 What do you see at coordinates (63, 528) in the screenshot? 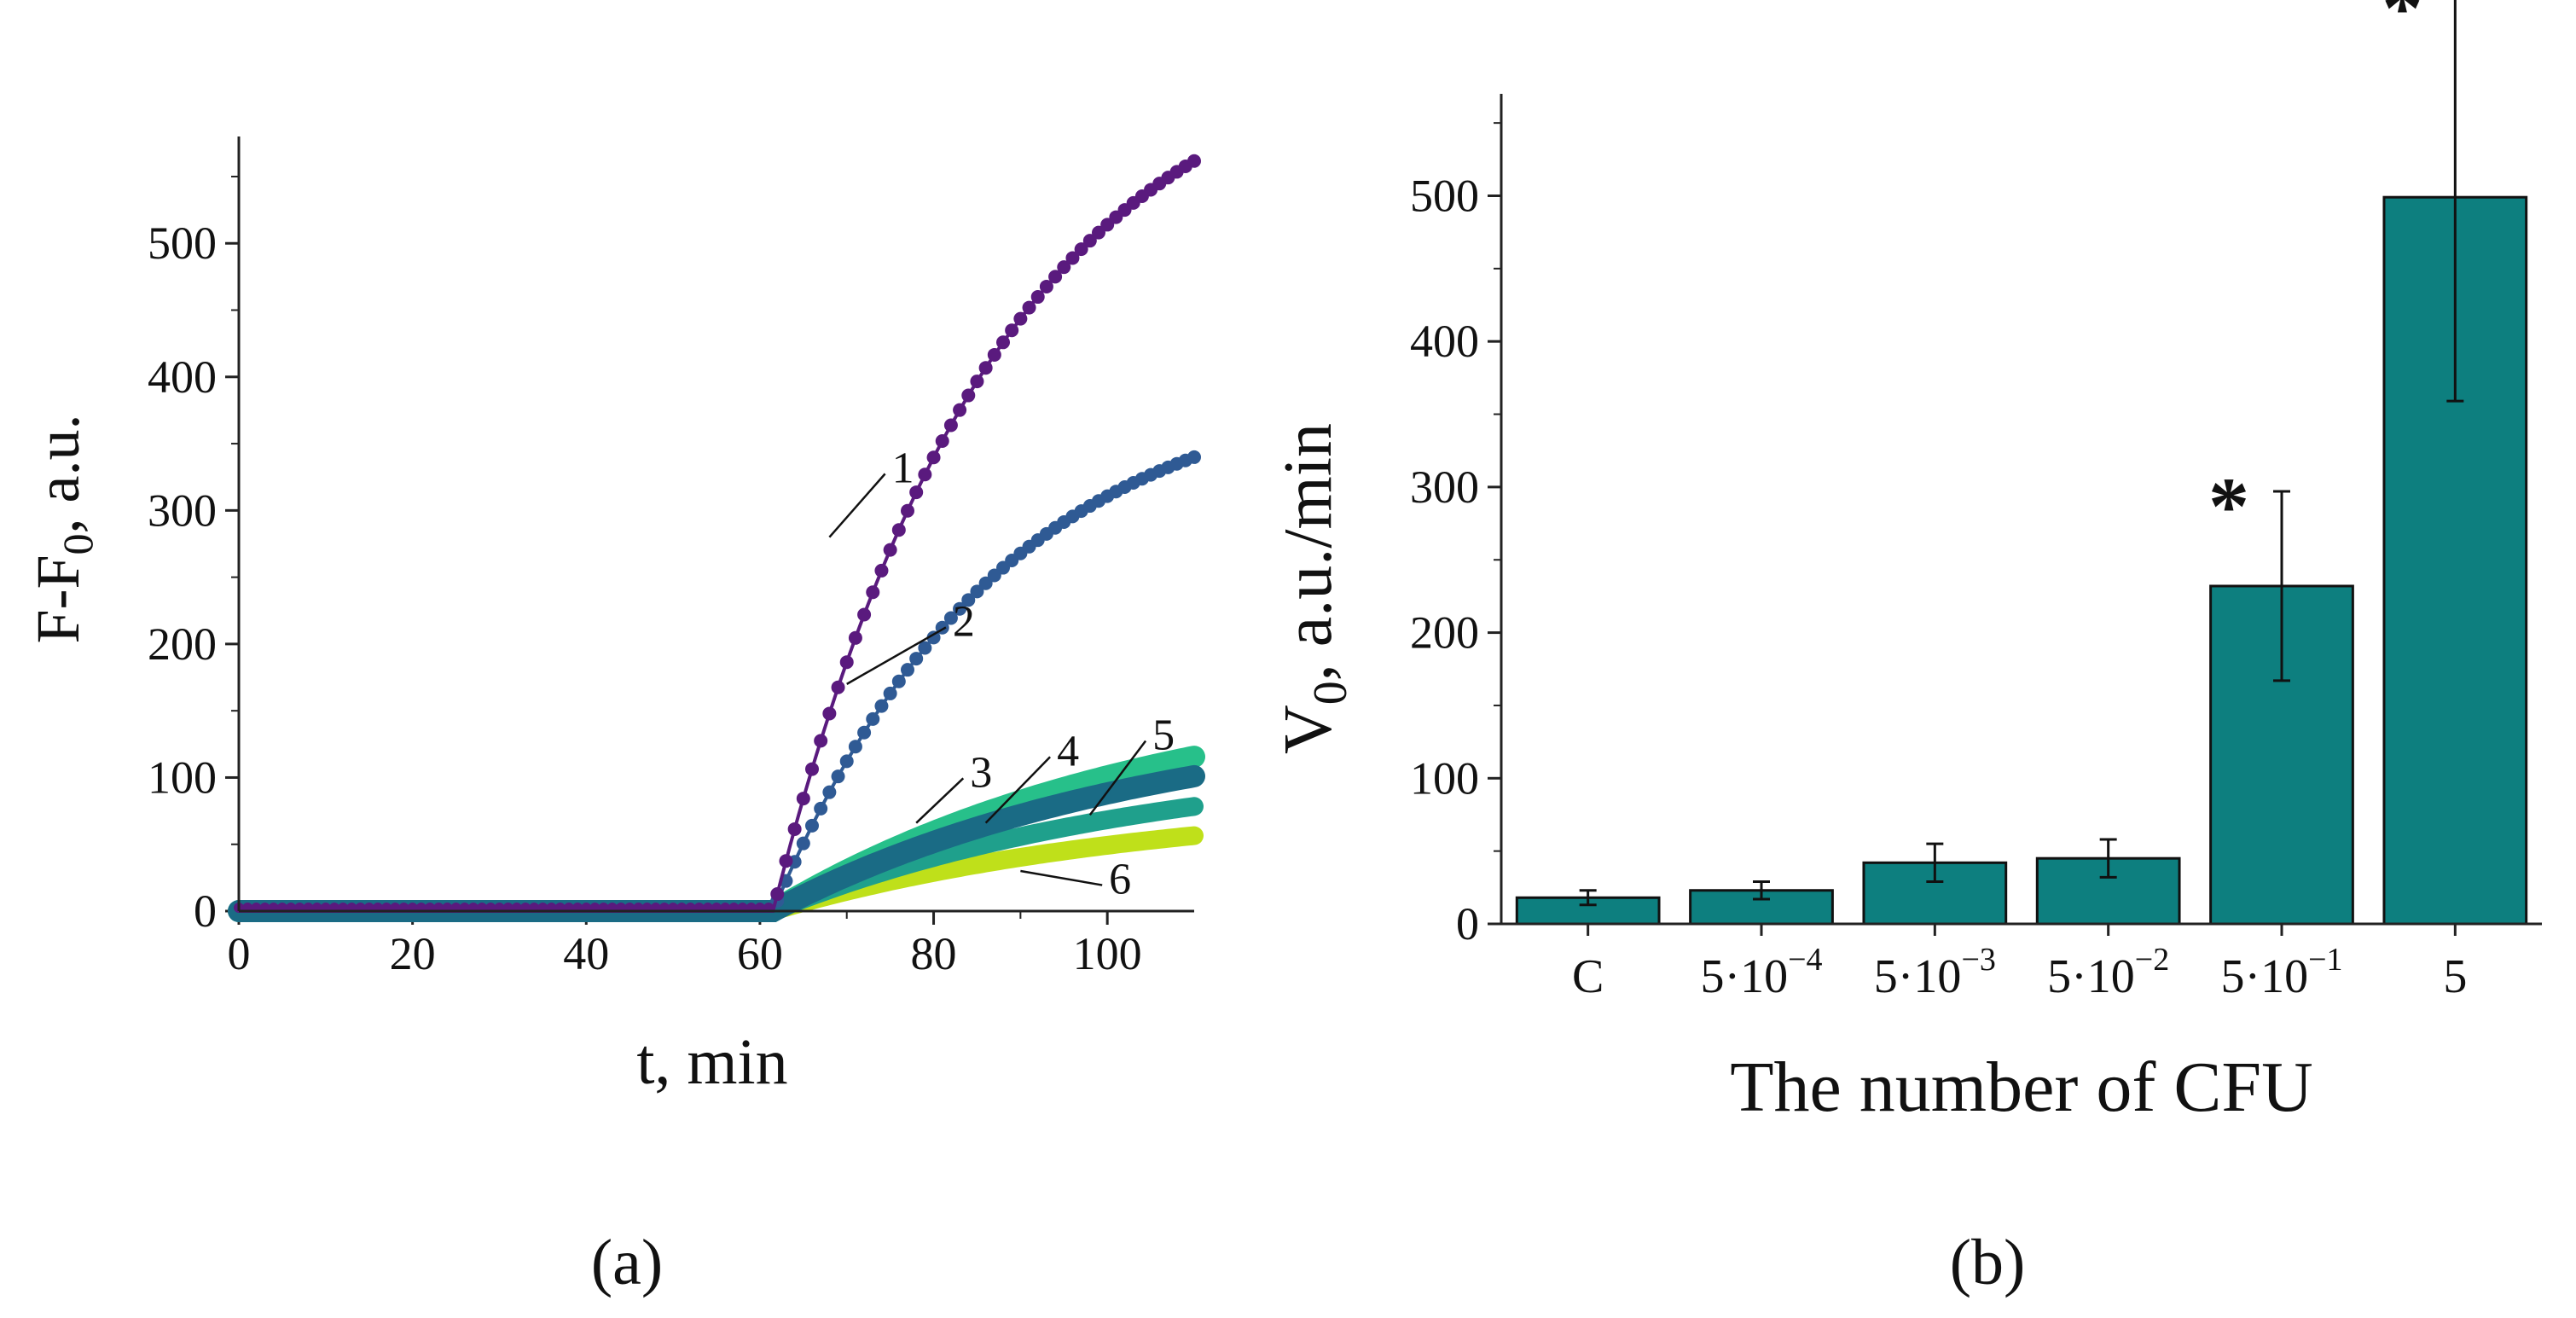
I see `panel-a-y-axis-title: F-F0, a.u.` at bounding box center [63, 528].